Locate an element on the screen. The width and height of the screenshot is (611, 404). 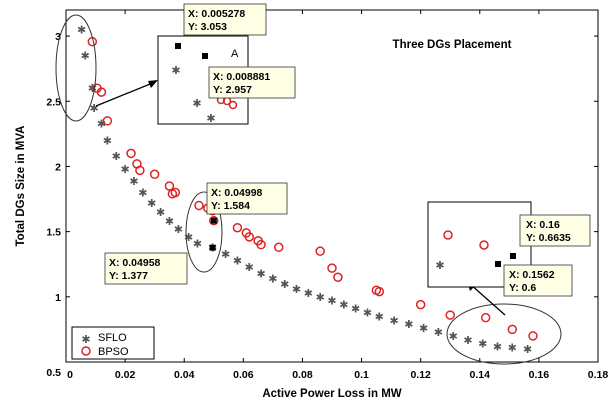
datatip-c2-y: Y: 0.6 is located at coordinates (522, 288).